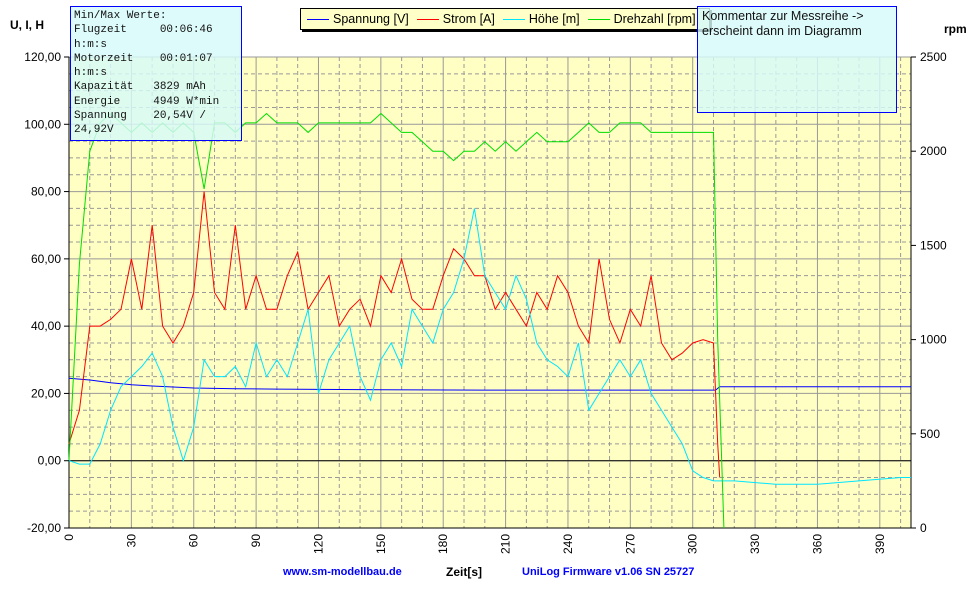 The image size is (977, 600). What do you see at coordinates (489, 384) in the screenshot?
I see `series-line-spannung` at bounding box center [489, 384].